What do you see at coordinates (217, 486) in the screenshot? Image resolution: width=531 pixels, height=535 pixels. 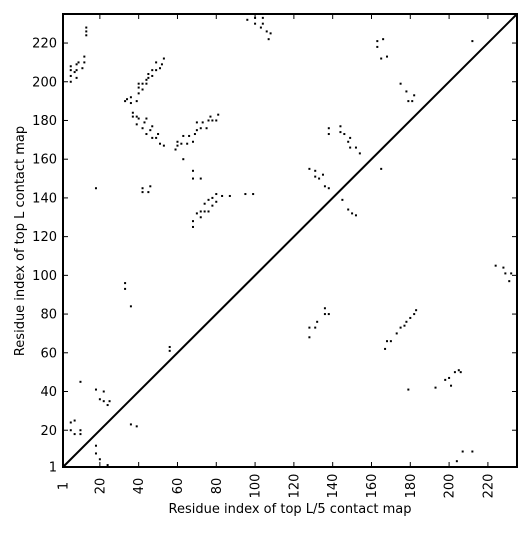 I see `x-tick-label: 80` at bounding box center [217, 486].